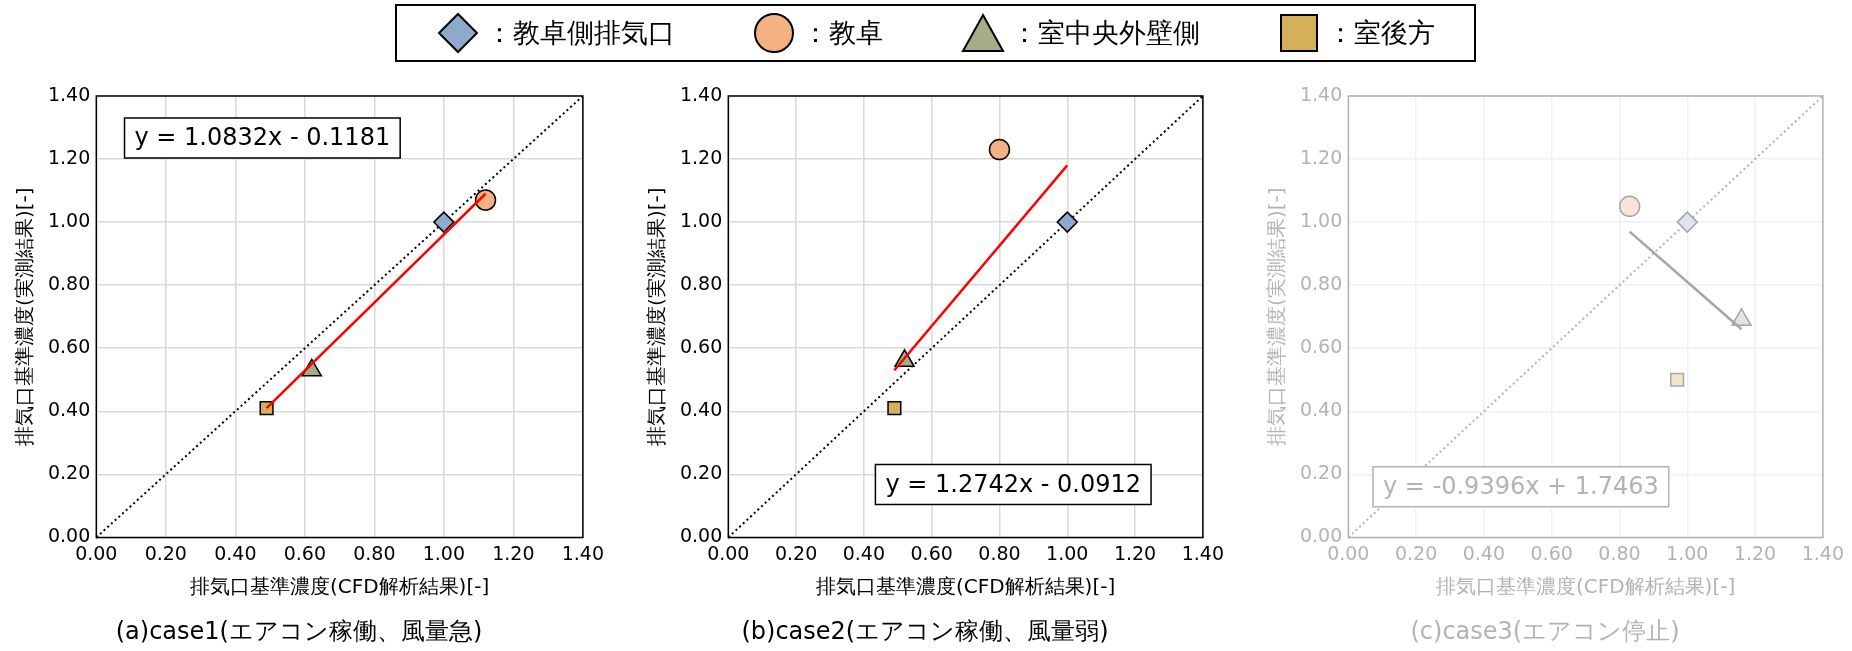  Describe the element at coordinates (1545, 630) in the screenshot. I see `text: (c)case3(エアコン停止)` at that location.